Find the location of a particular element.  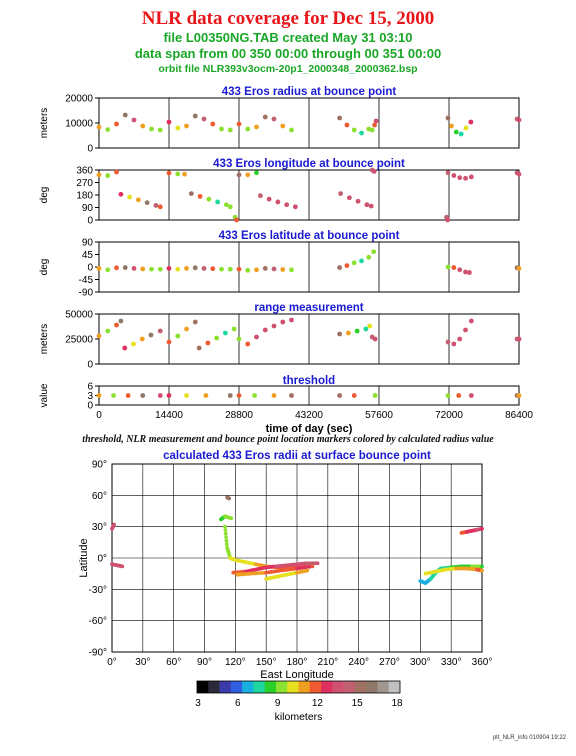

map-y-tick-label: 60° is located at coordinates (99, 496).